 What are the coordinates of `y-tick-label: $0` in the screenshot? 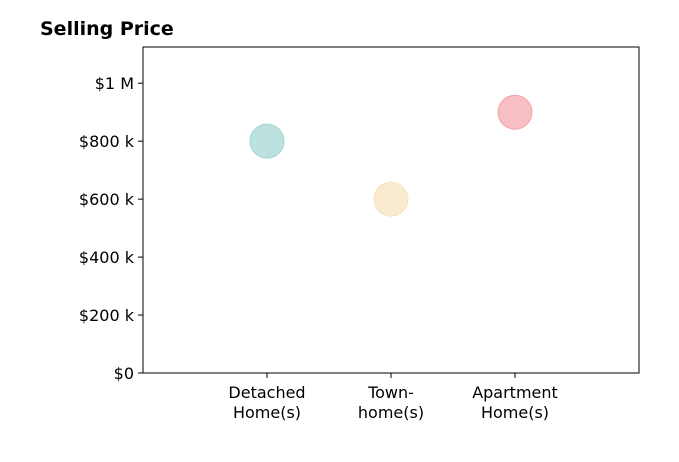 It's located at (124, 373).